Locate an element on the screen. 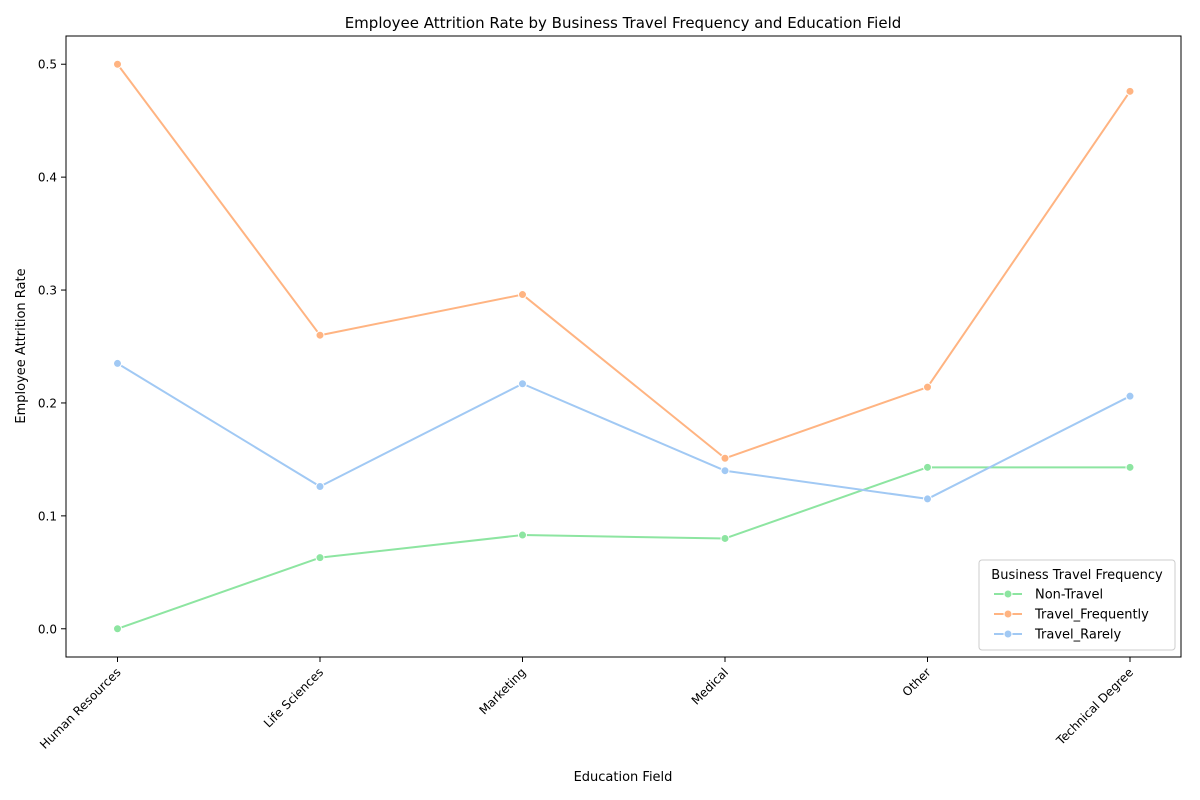  legend-item: Non-Travel is located at coordinates (1048, 595).